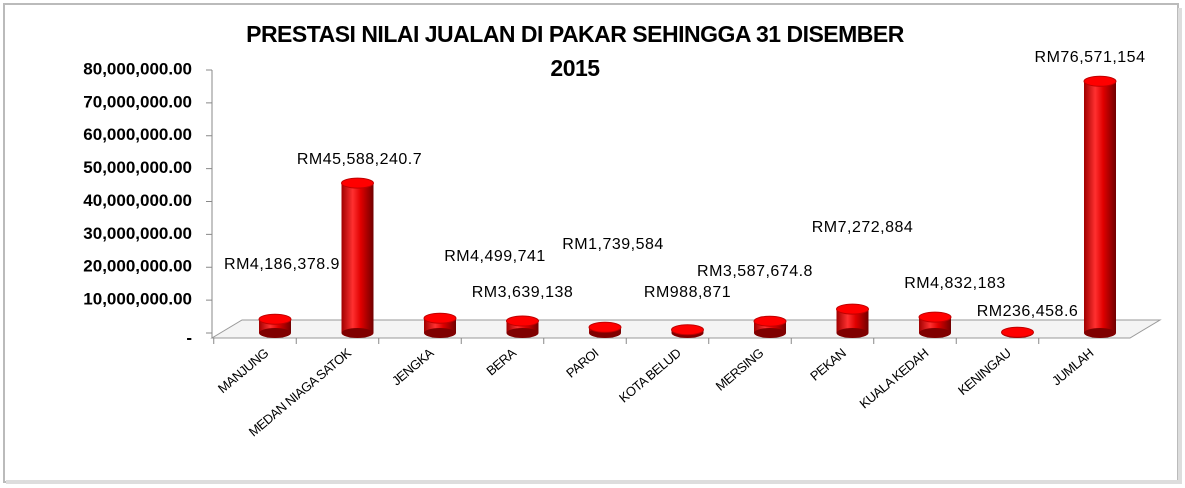 This screenshot has width=1185, height=488. I want to click on value-label: RM1,739,584, so click(613, 244).